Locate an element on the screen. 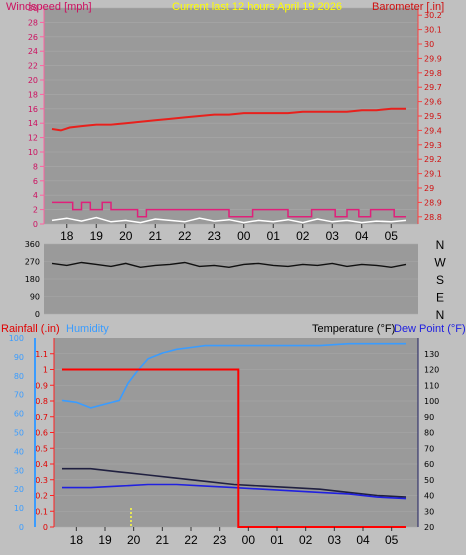 The height and width of the screenshot is (555, 466). barometer-tick-label: 29 is located at coordinates (429, 188).